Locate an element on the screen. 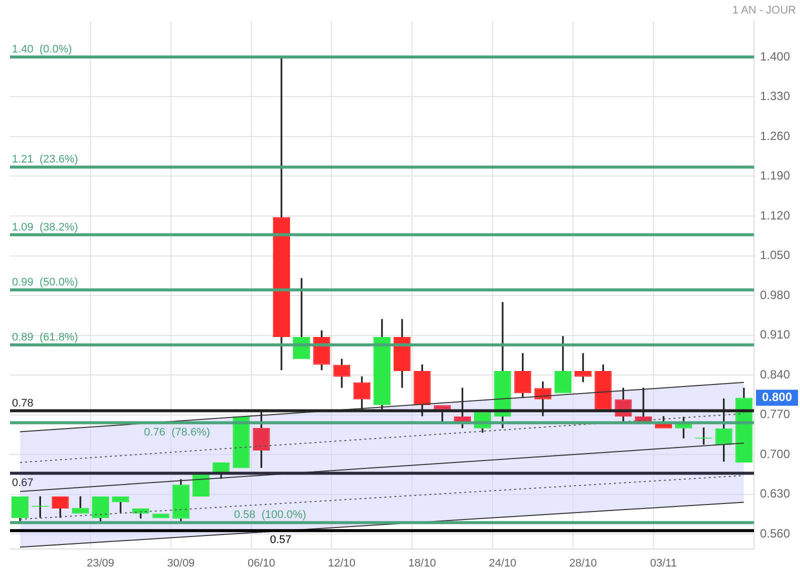 The height and width of the screenshot is (580, 800). ref-line-label: 1.09 (38.2%) is located at coordinates (45, 227).